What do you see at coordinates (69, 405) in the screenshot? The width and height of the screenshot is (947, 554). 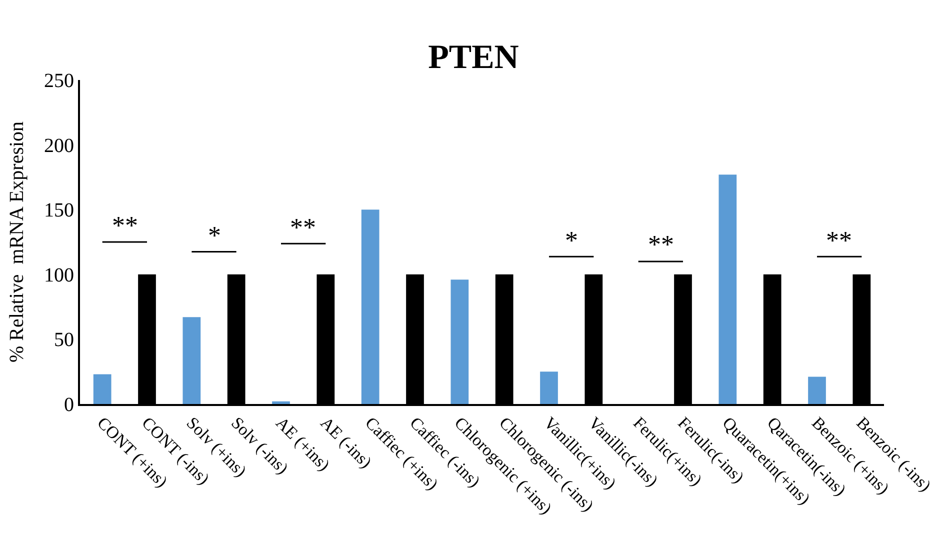 I see `y-tick-label: 0` at bounding box center [69, 405].